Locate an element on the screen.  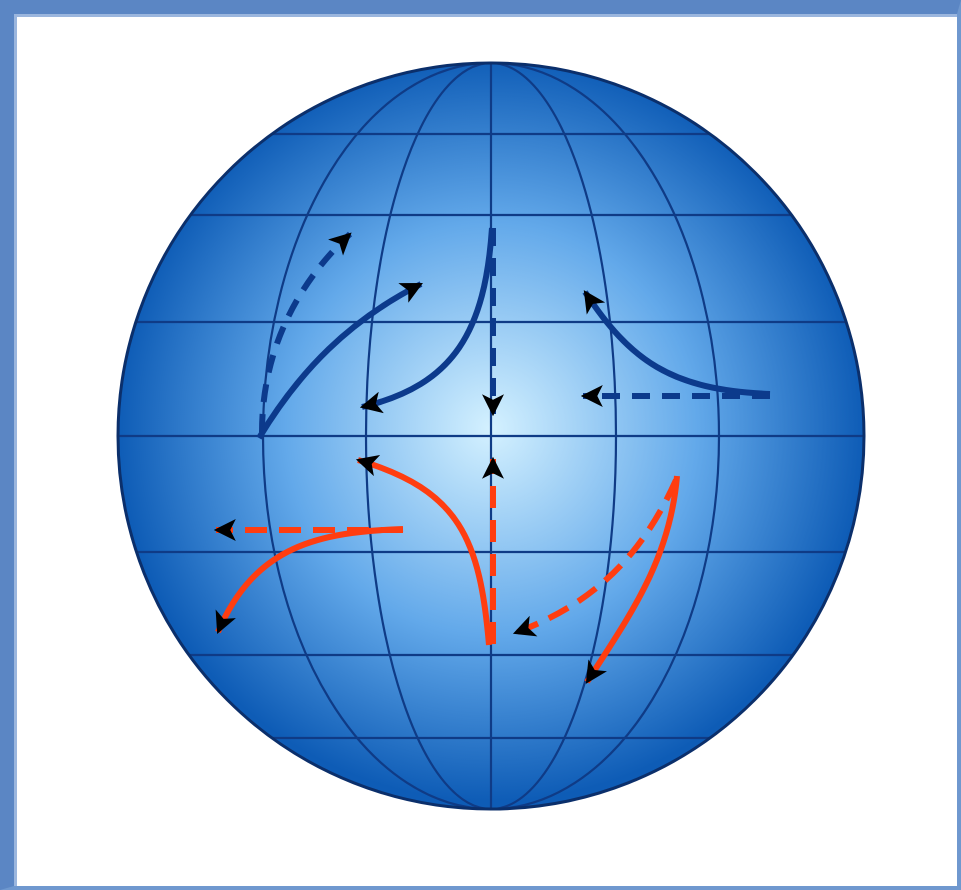
south-arrow-solid-left is located at coordinates (309, 580).